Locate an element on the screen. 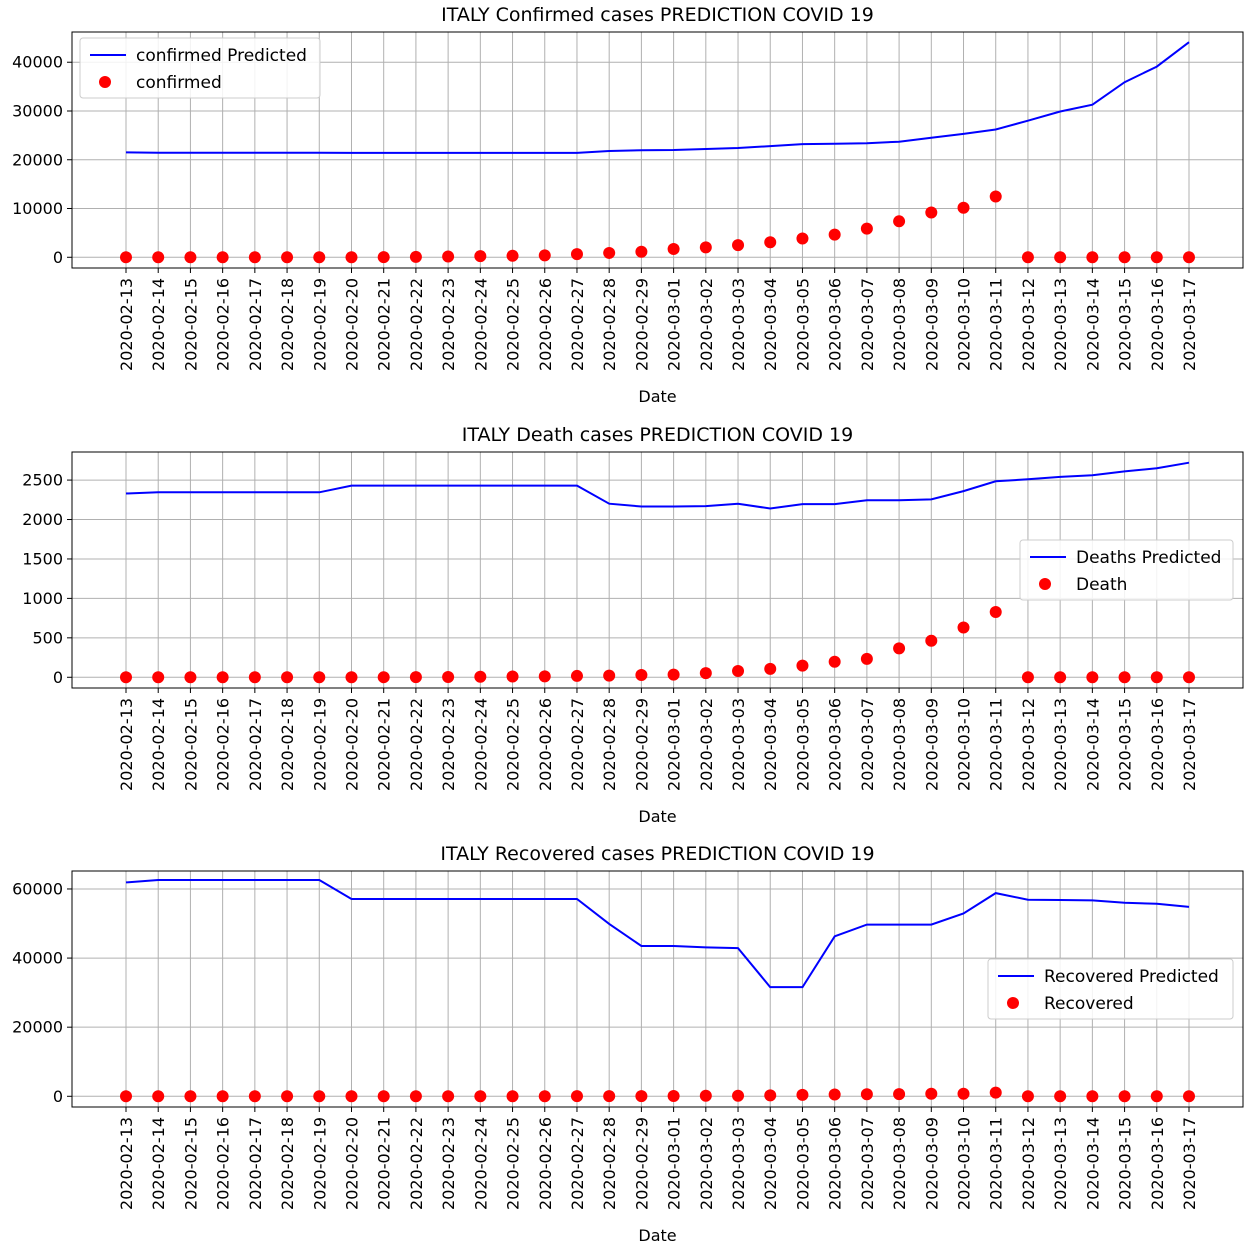 The image size is (1250, 1250). x-tick-label: 2020-02-20 is located at coordinates (352, 324).